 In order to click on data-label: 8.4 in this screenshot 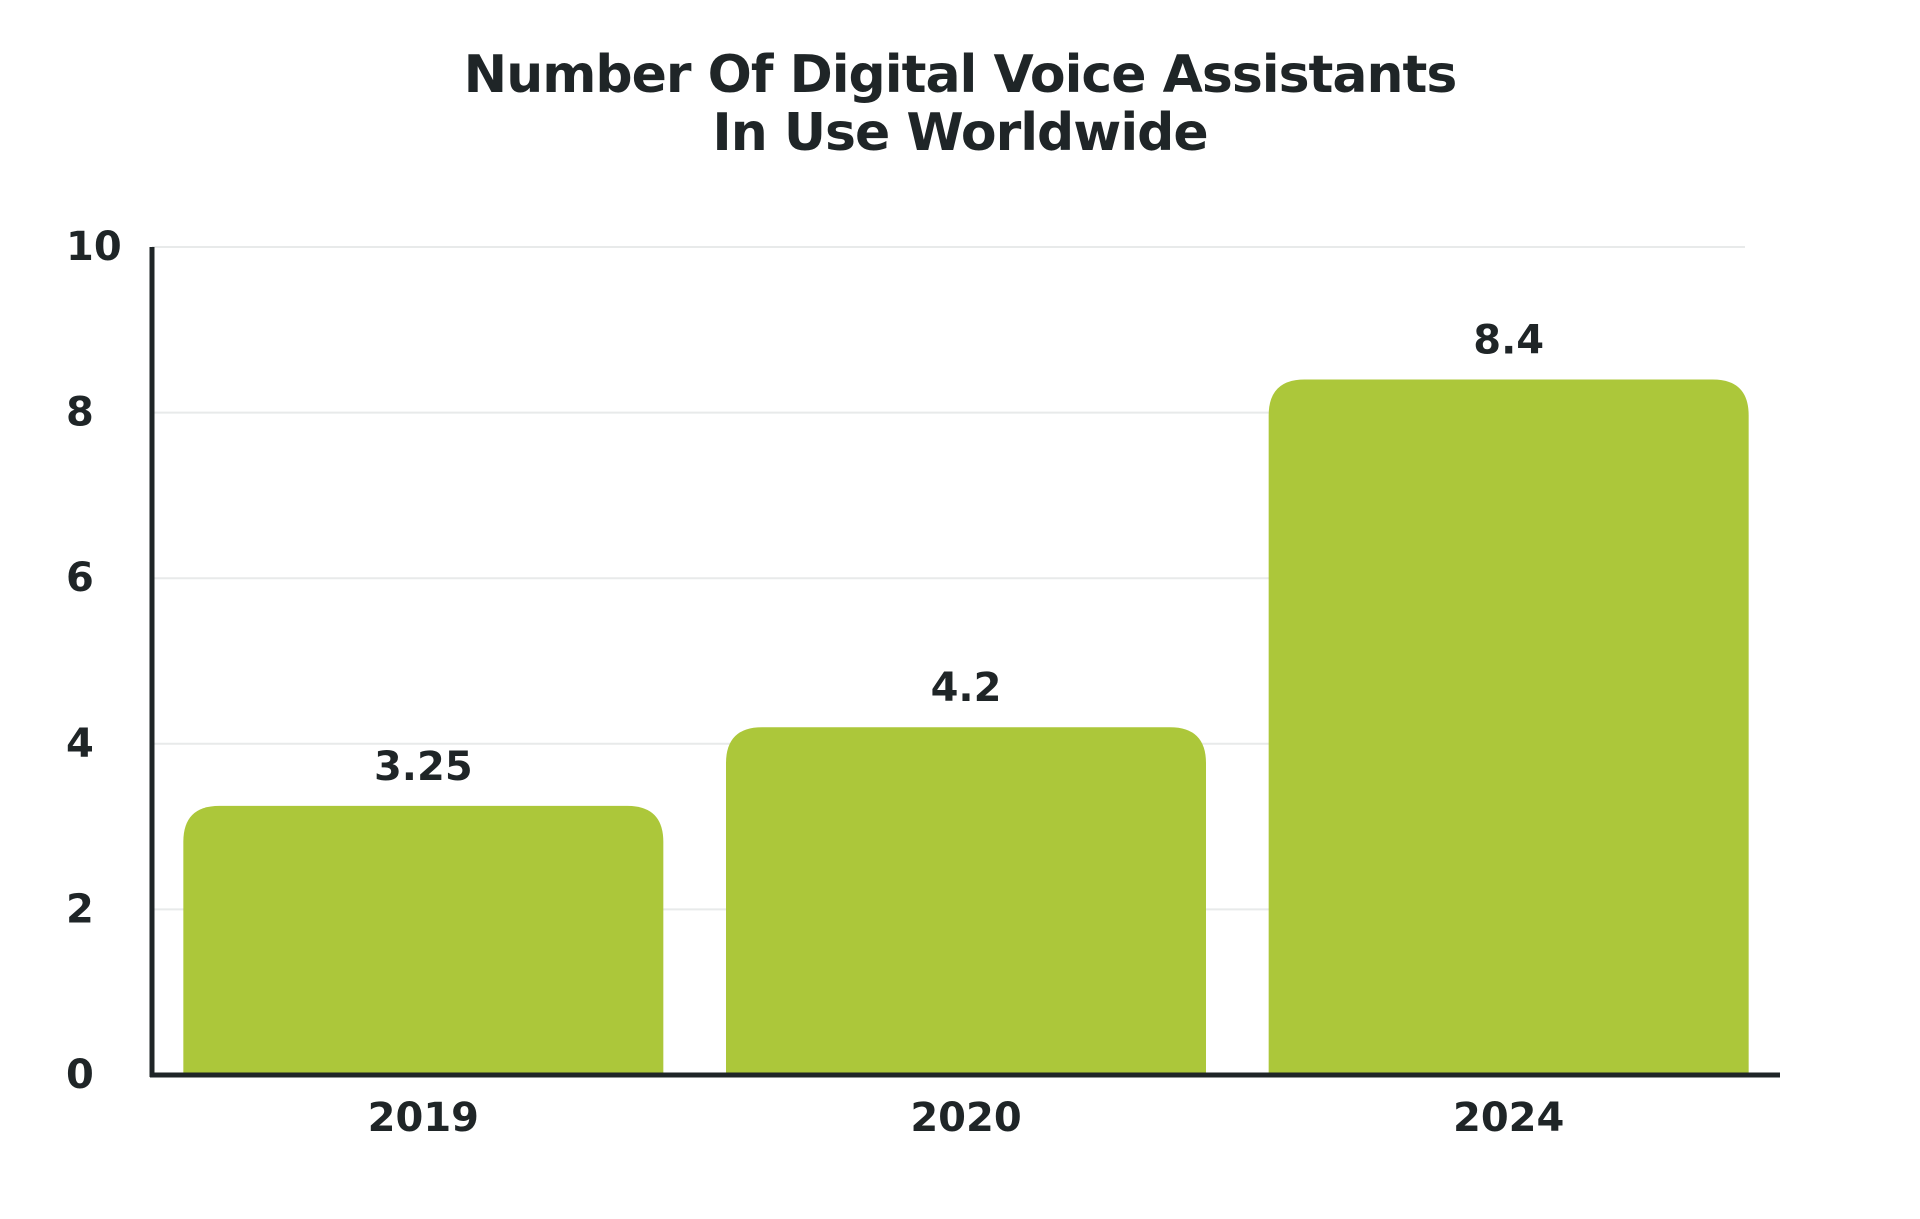, I will do `click(1508, 340)`.